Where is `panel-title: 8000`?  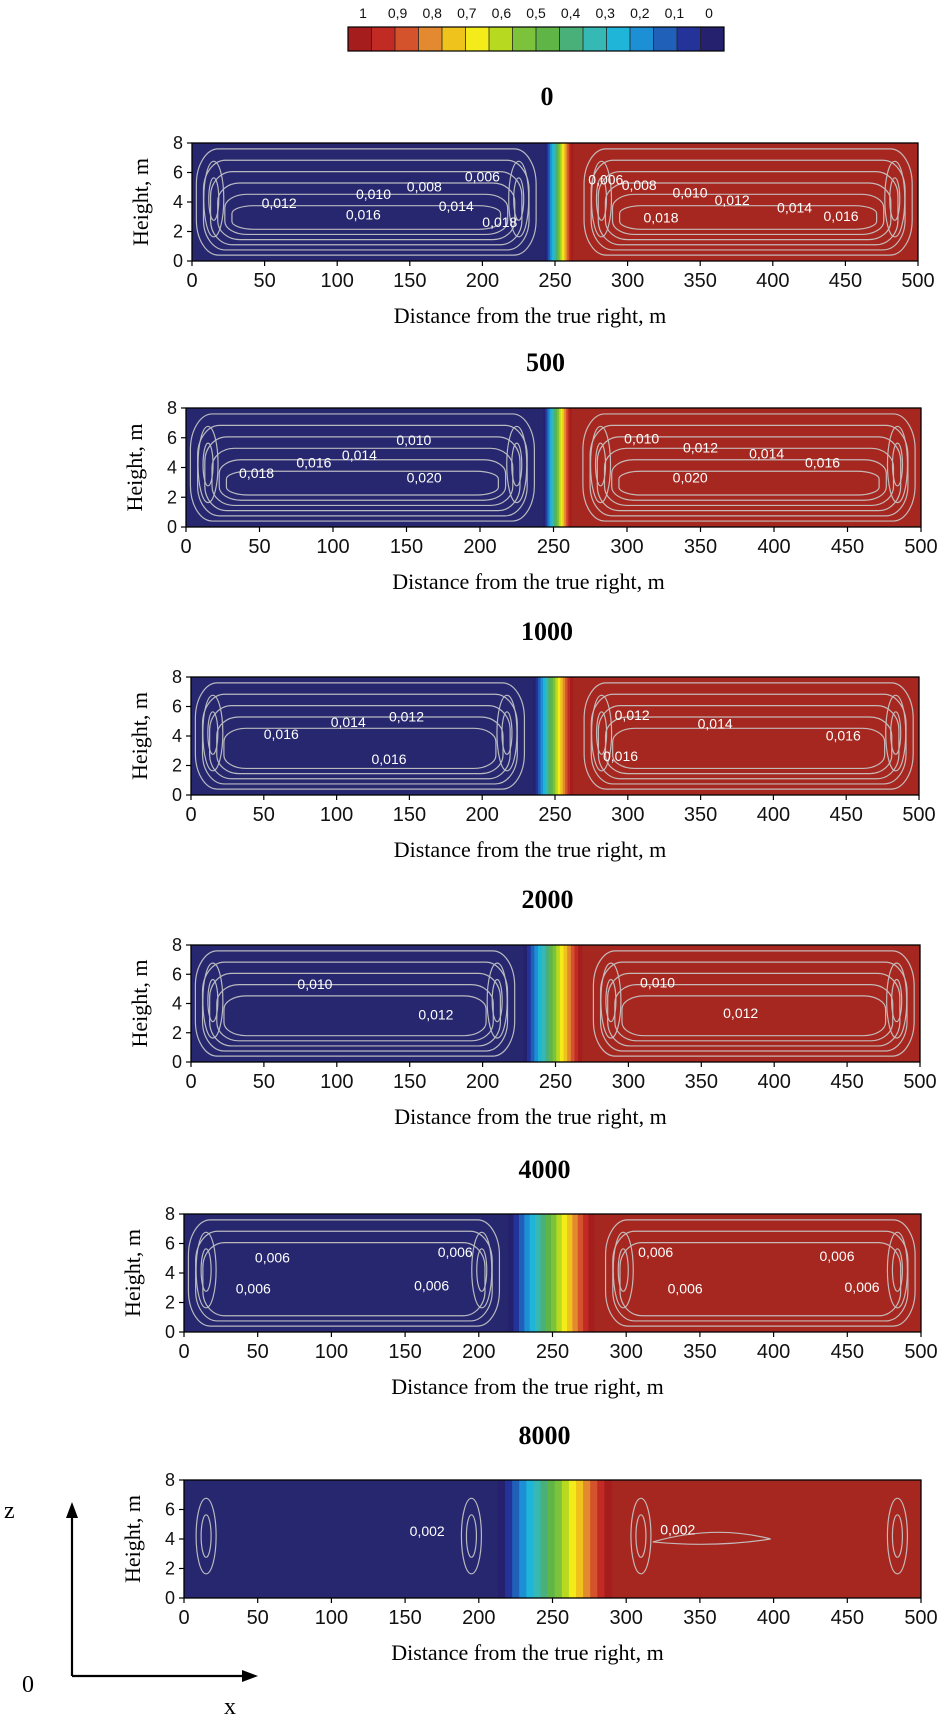 panel-title: 8000 is located at coordinates (545, 1435).